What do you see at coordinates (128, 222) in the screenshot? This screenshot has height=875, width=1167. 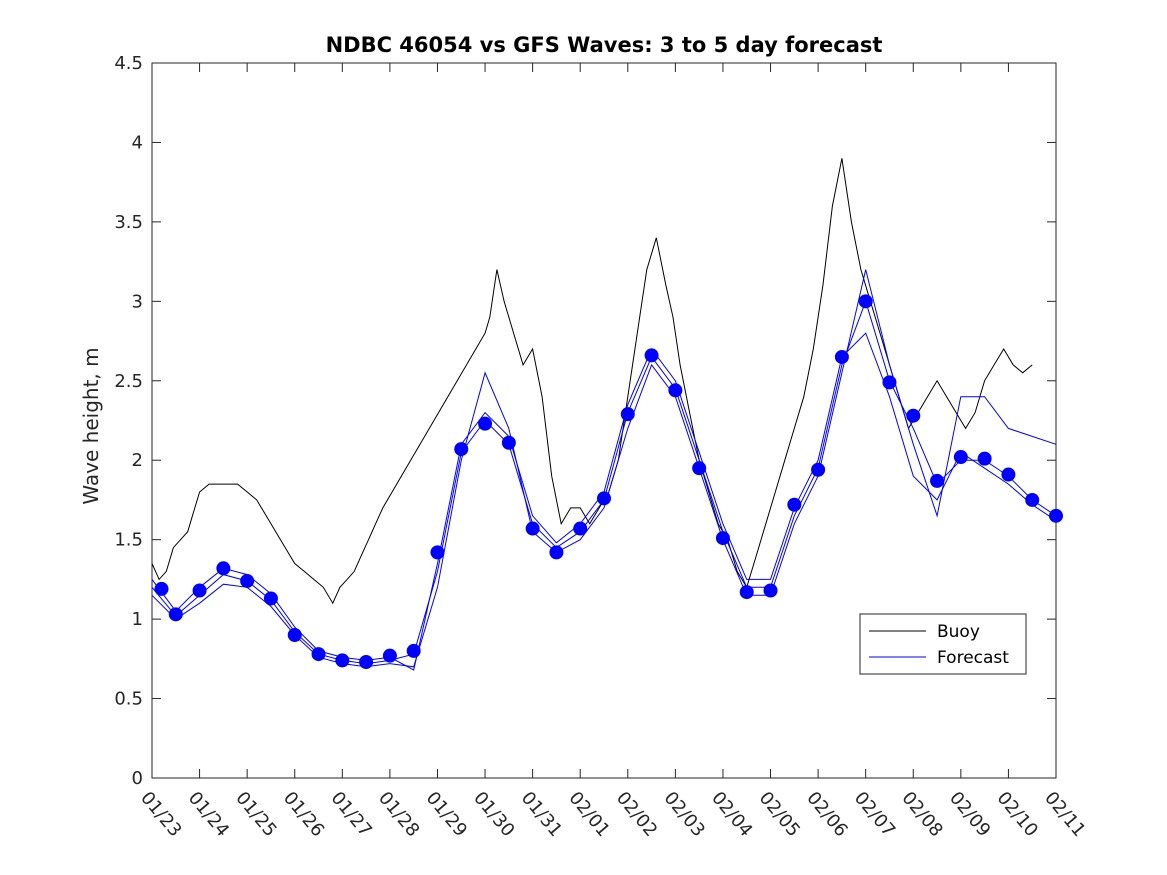 I see `y-tick-label: 3.5` at bounding box center [128, 222].